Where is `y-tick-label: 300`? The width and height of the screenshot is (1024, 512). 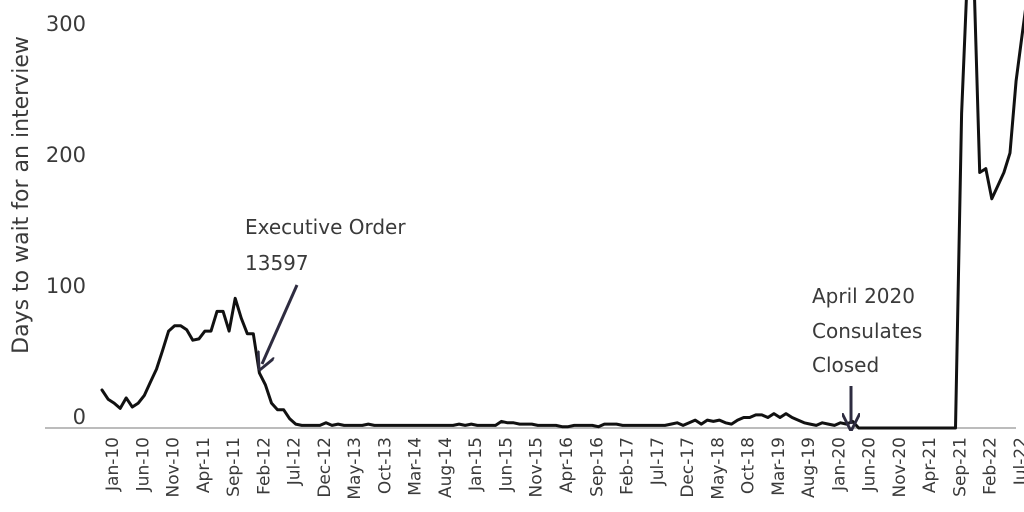
y-tick-label: 300 is located at coordinates (66, 24).